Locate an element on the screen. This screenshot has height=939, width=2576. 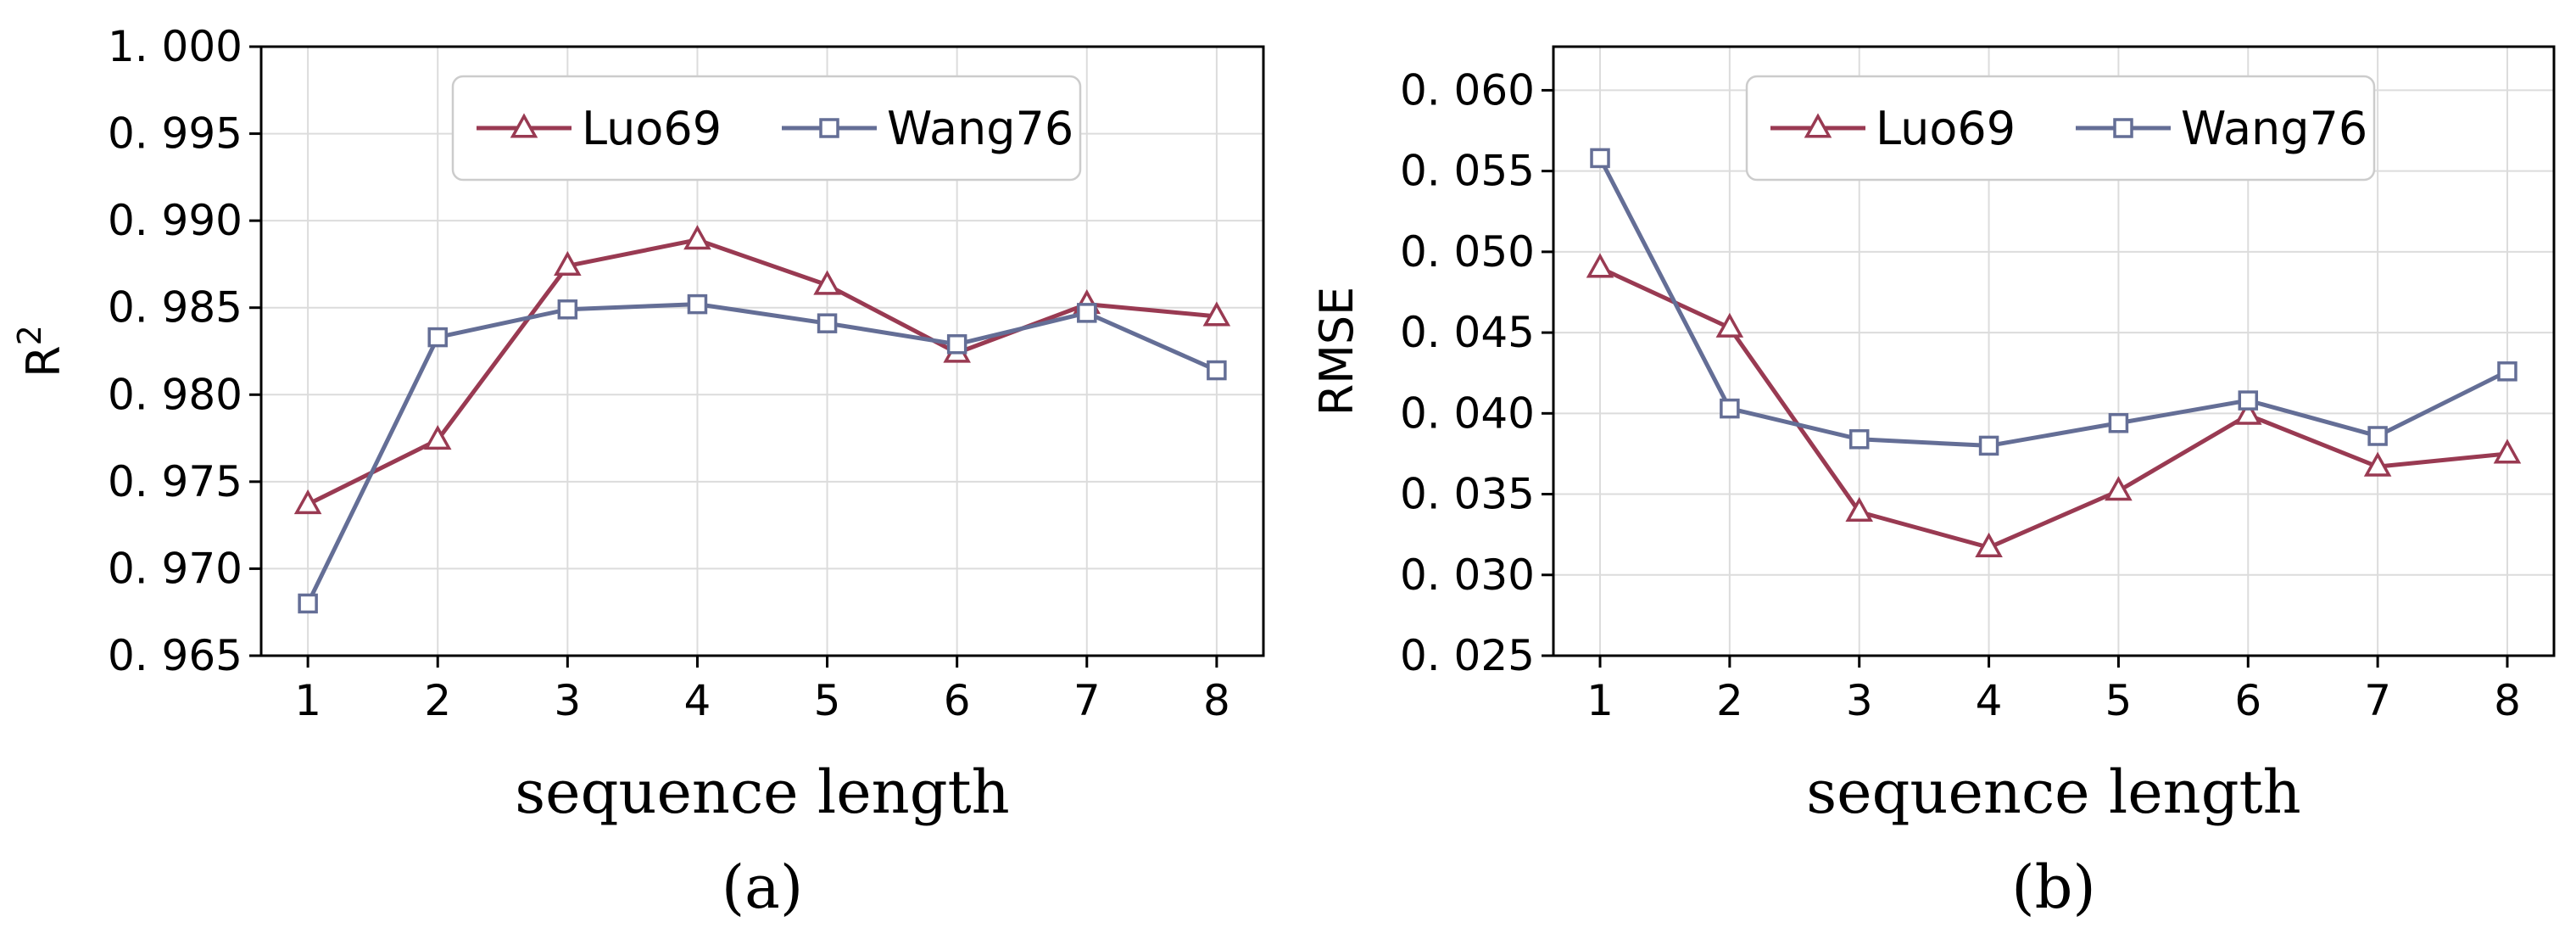
y-tick-label: 0. 980 is located at coordinates (175, 394).